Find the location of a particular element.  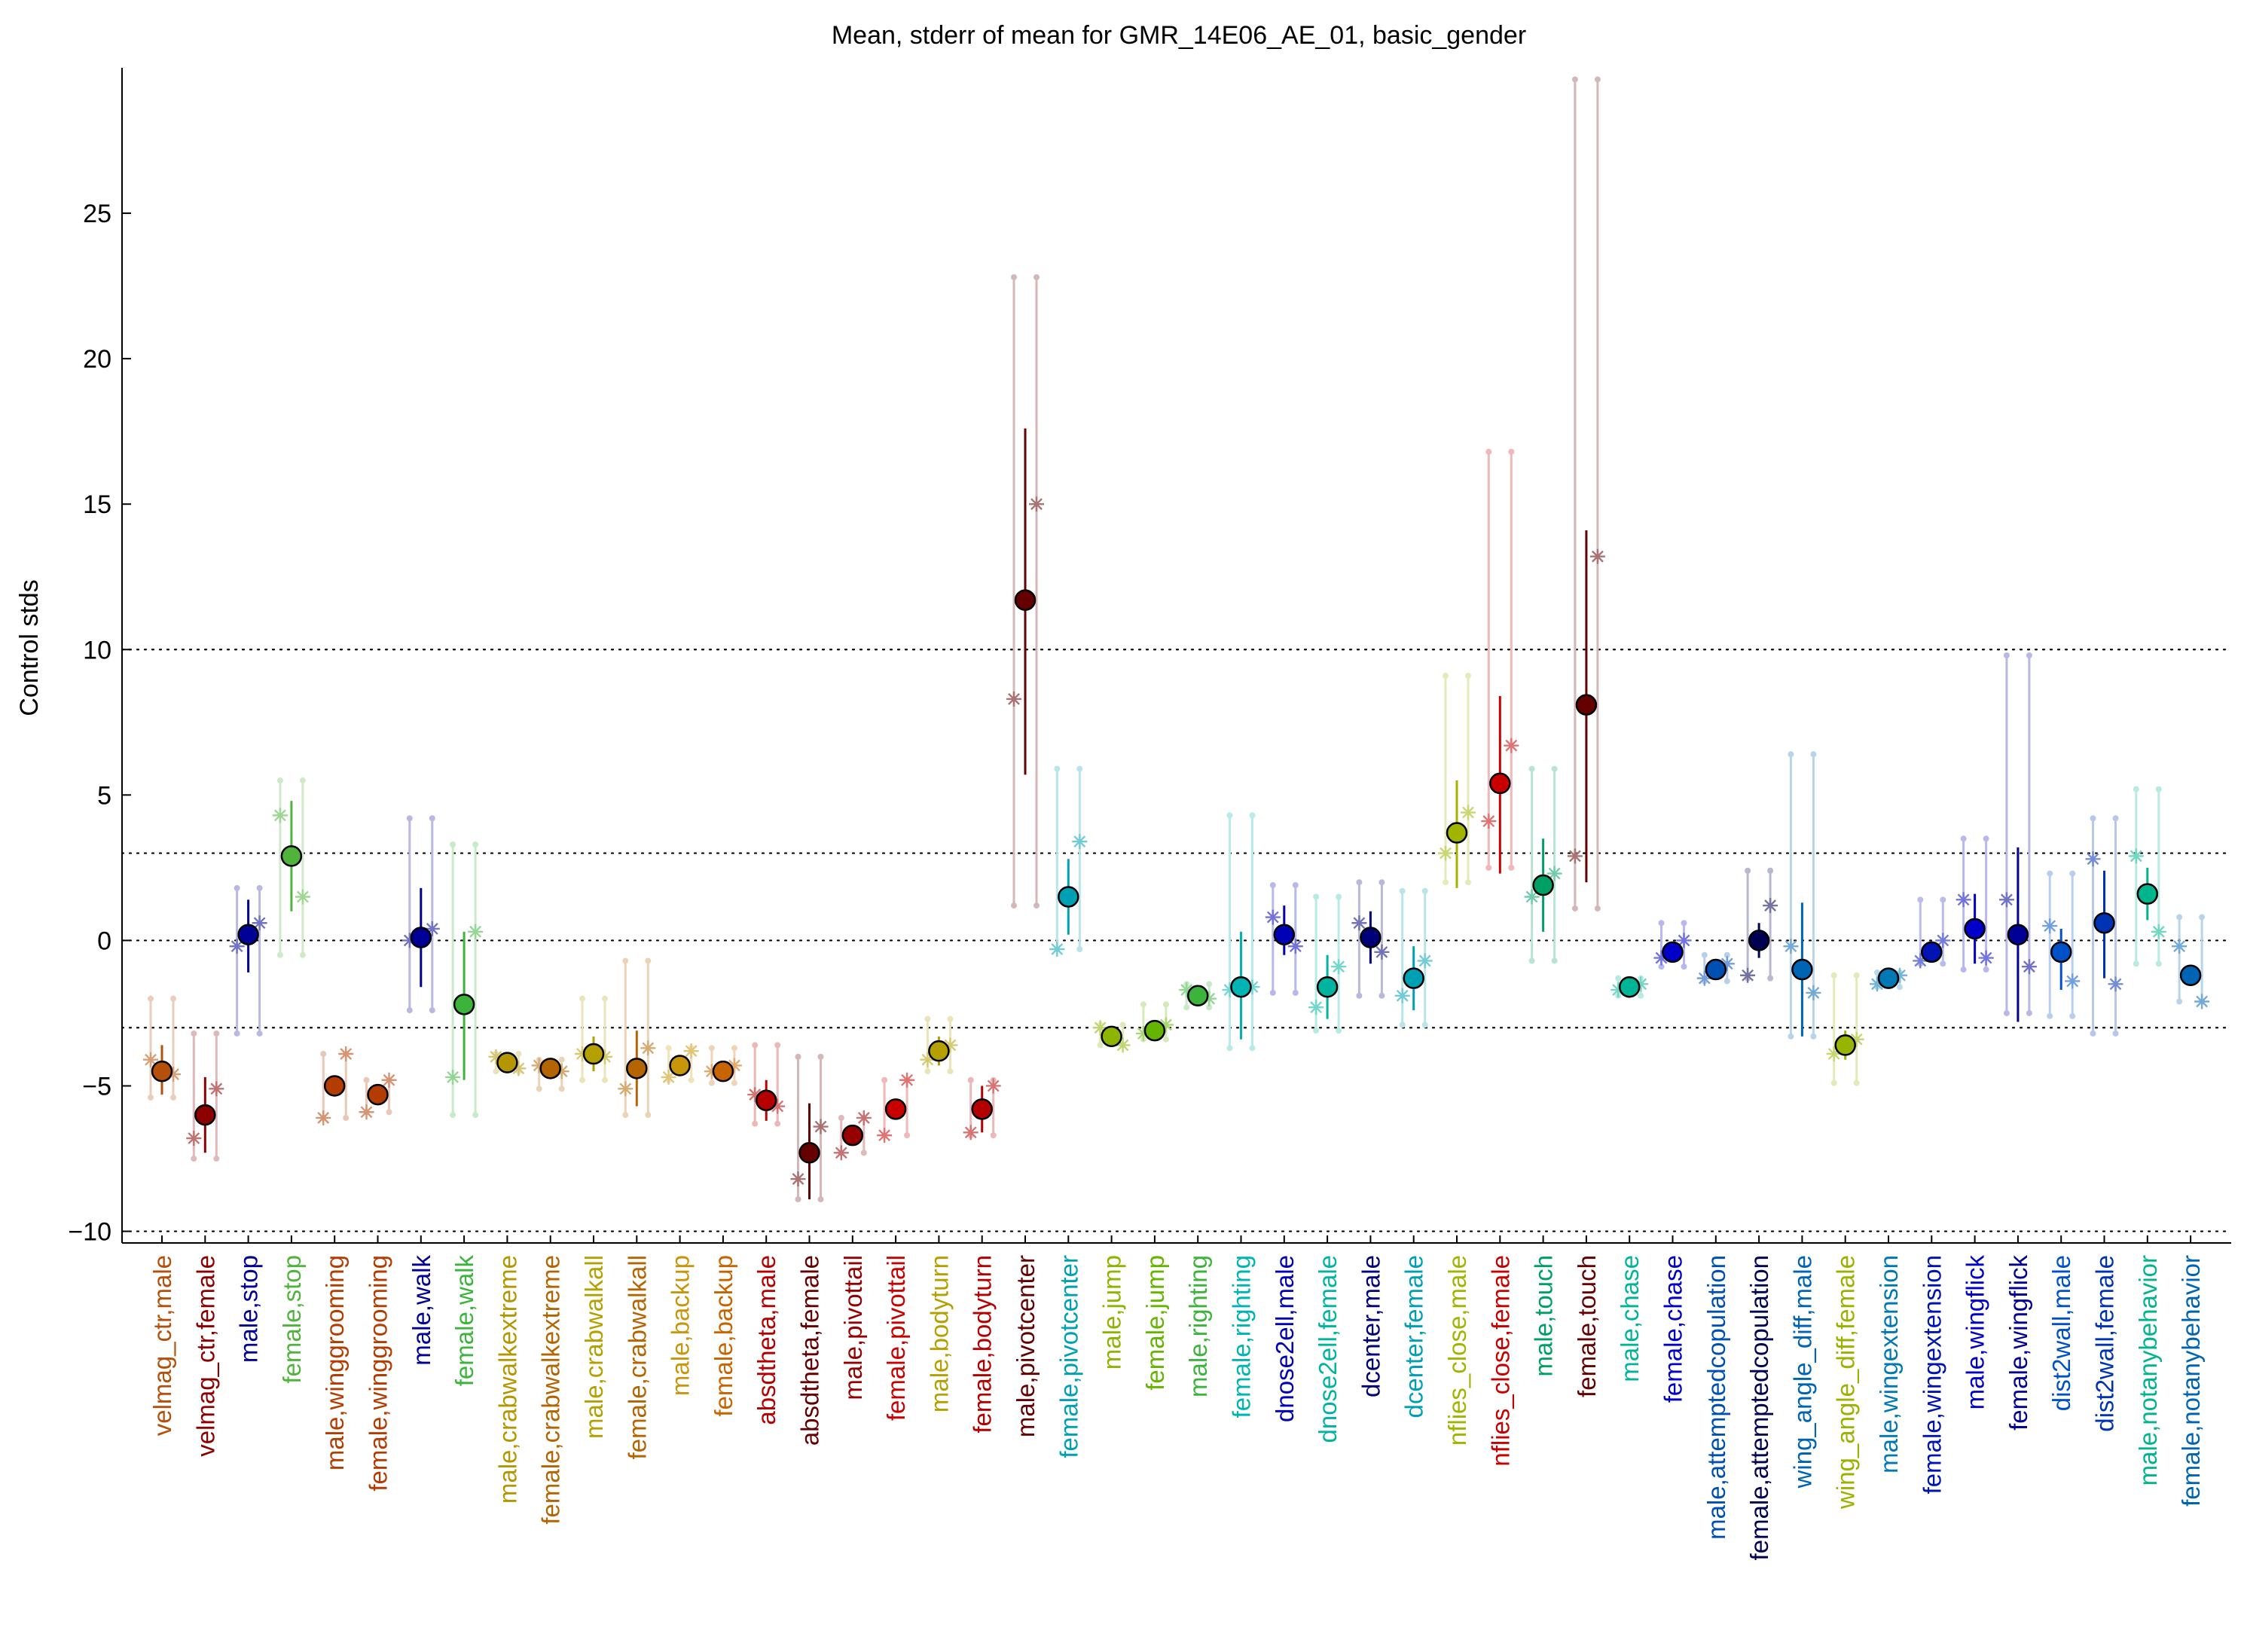

x-tick-label: velmag_ctr,female is located at coordinates (205, 1356).